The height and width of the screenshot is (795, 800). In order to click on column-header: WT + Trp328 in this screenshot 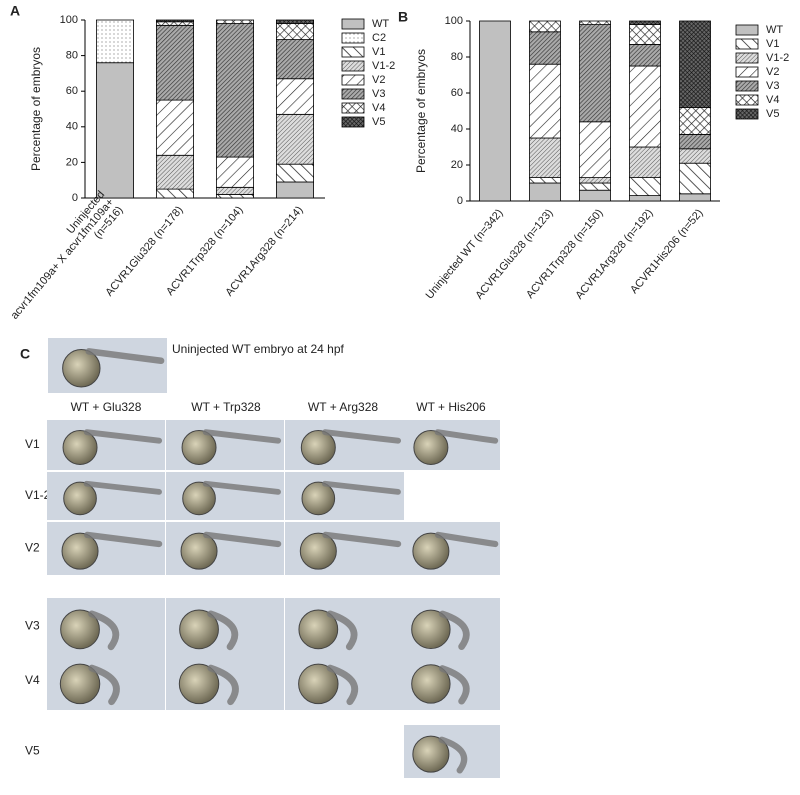, I will do `click(226, 407)`.